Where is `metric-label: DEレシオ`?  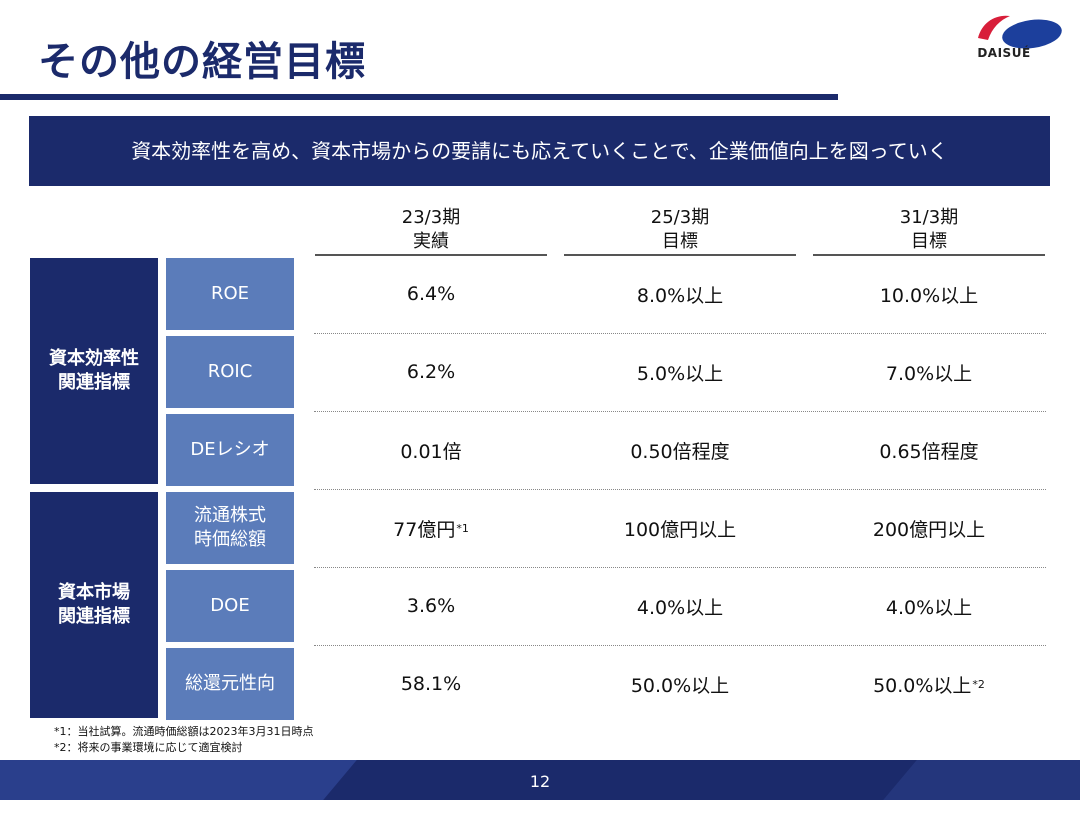
metric-label: DEレシオ is located at coordinates (230, 450).